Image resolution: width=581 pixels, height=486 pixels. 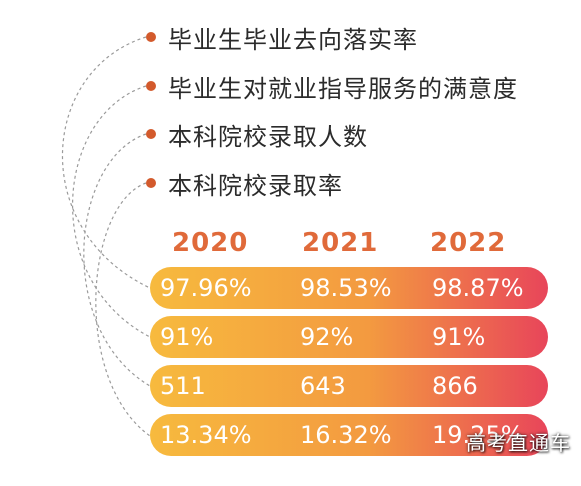 What do you see at coordinates (340, 243) in the screenshot?
I see `year-header-2021: 2021` at bounding box center [340, 243].